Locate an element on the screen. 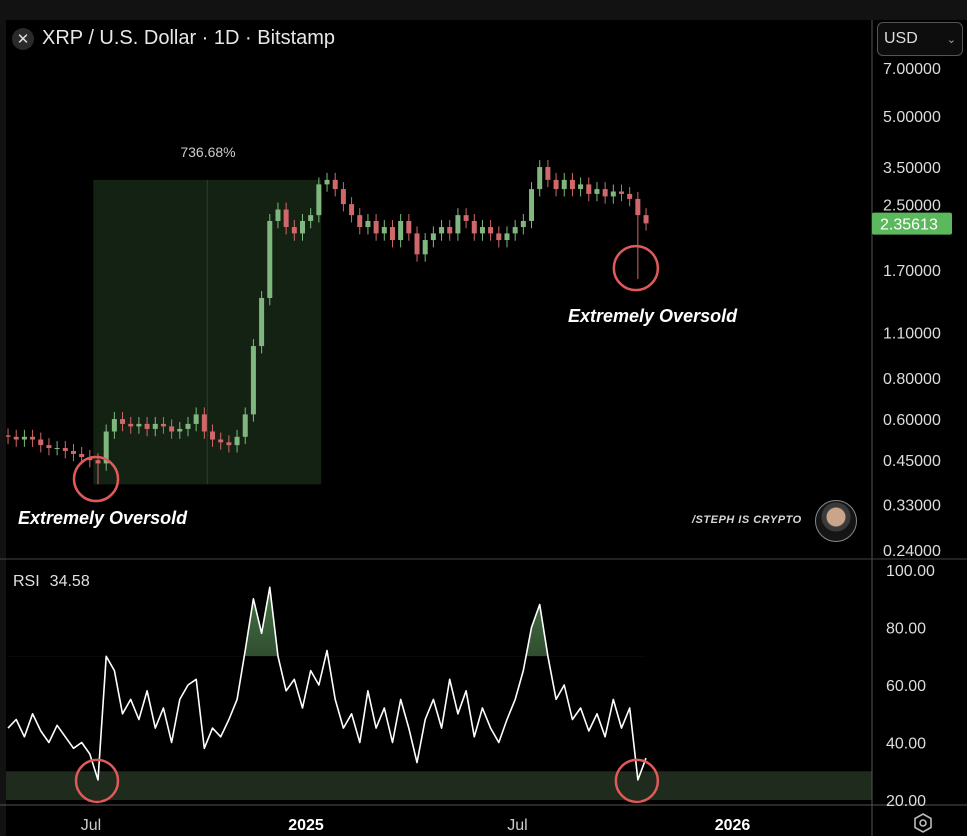  chevron-down-icon: ⌄ is located at coordinates (951, 39).